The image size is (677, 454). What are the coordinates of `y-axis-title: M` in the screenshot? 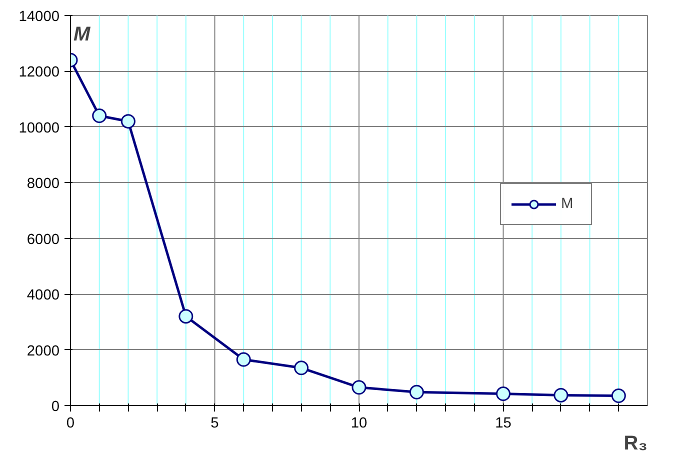 It's located at (83, 35).